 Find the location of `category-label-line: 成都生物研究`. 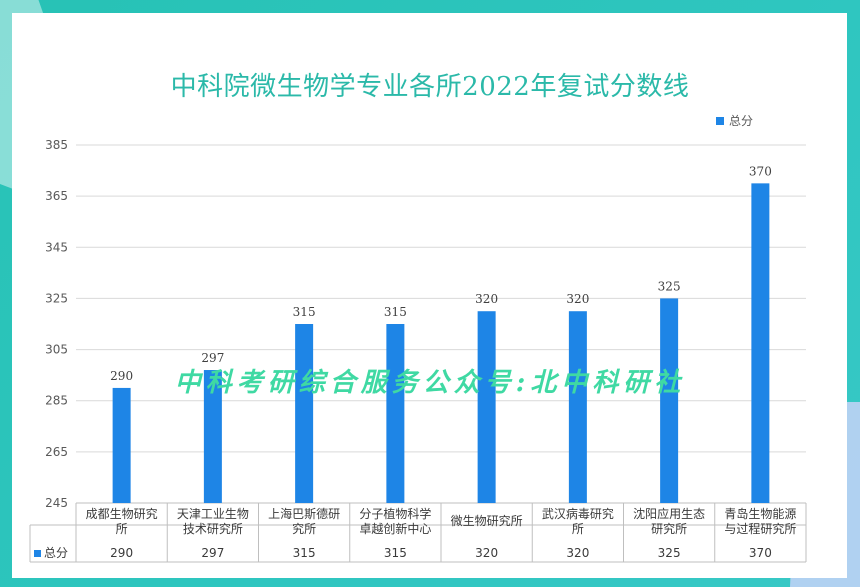

category-label-line: 成都生物研究 is located at coordinates (121, 514).